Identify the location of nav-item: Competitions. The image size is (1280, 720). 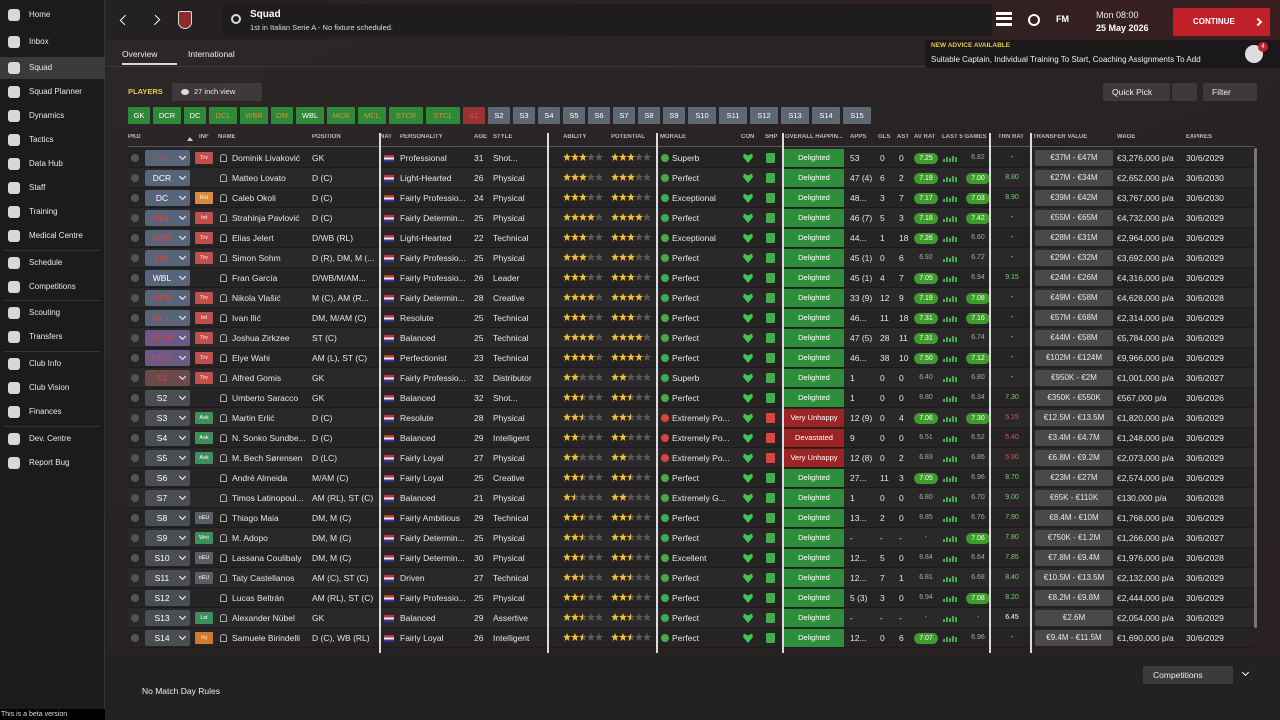
(52, 287).